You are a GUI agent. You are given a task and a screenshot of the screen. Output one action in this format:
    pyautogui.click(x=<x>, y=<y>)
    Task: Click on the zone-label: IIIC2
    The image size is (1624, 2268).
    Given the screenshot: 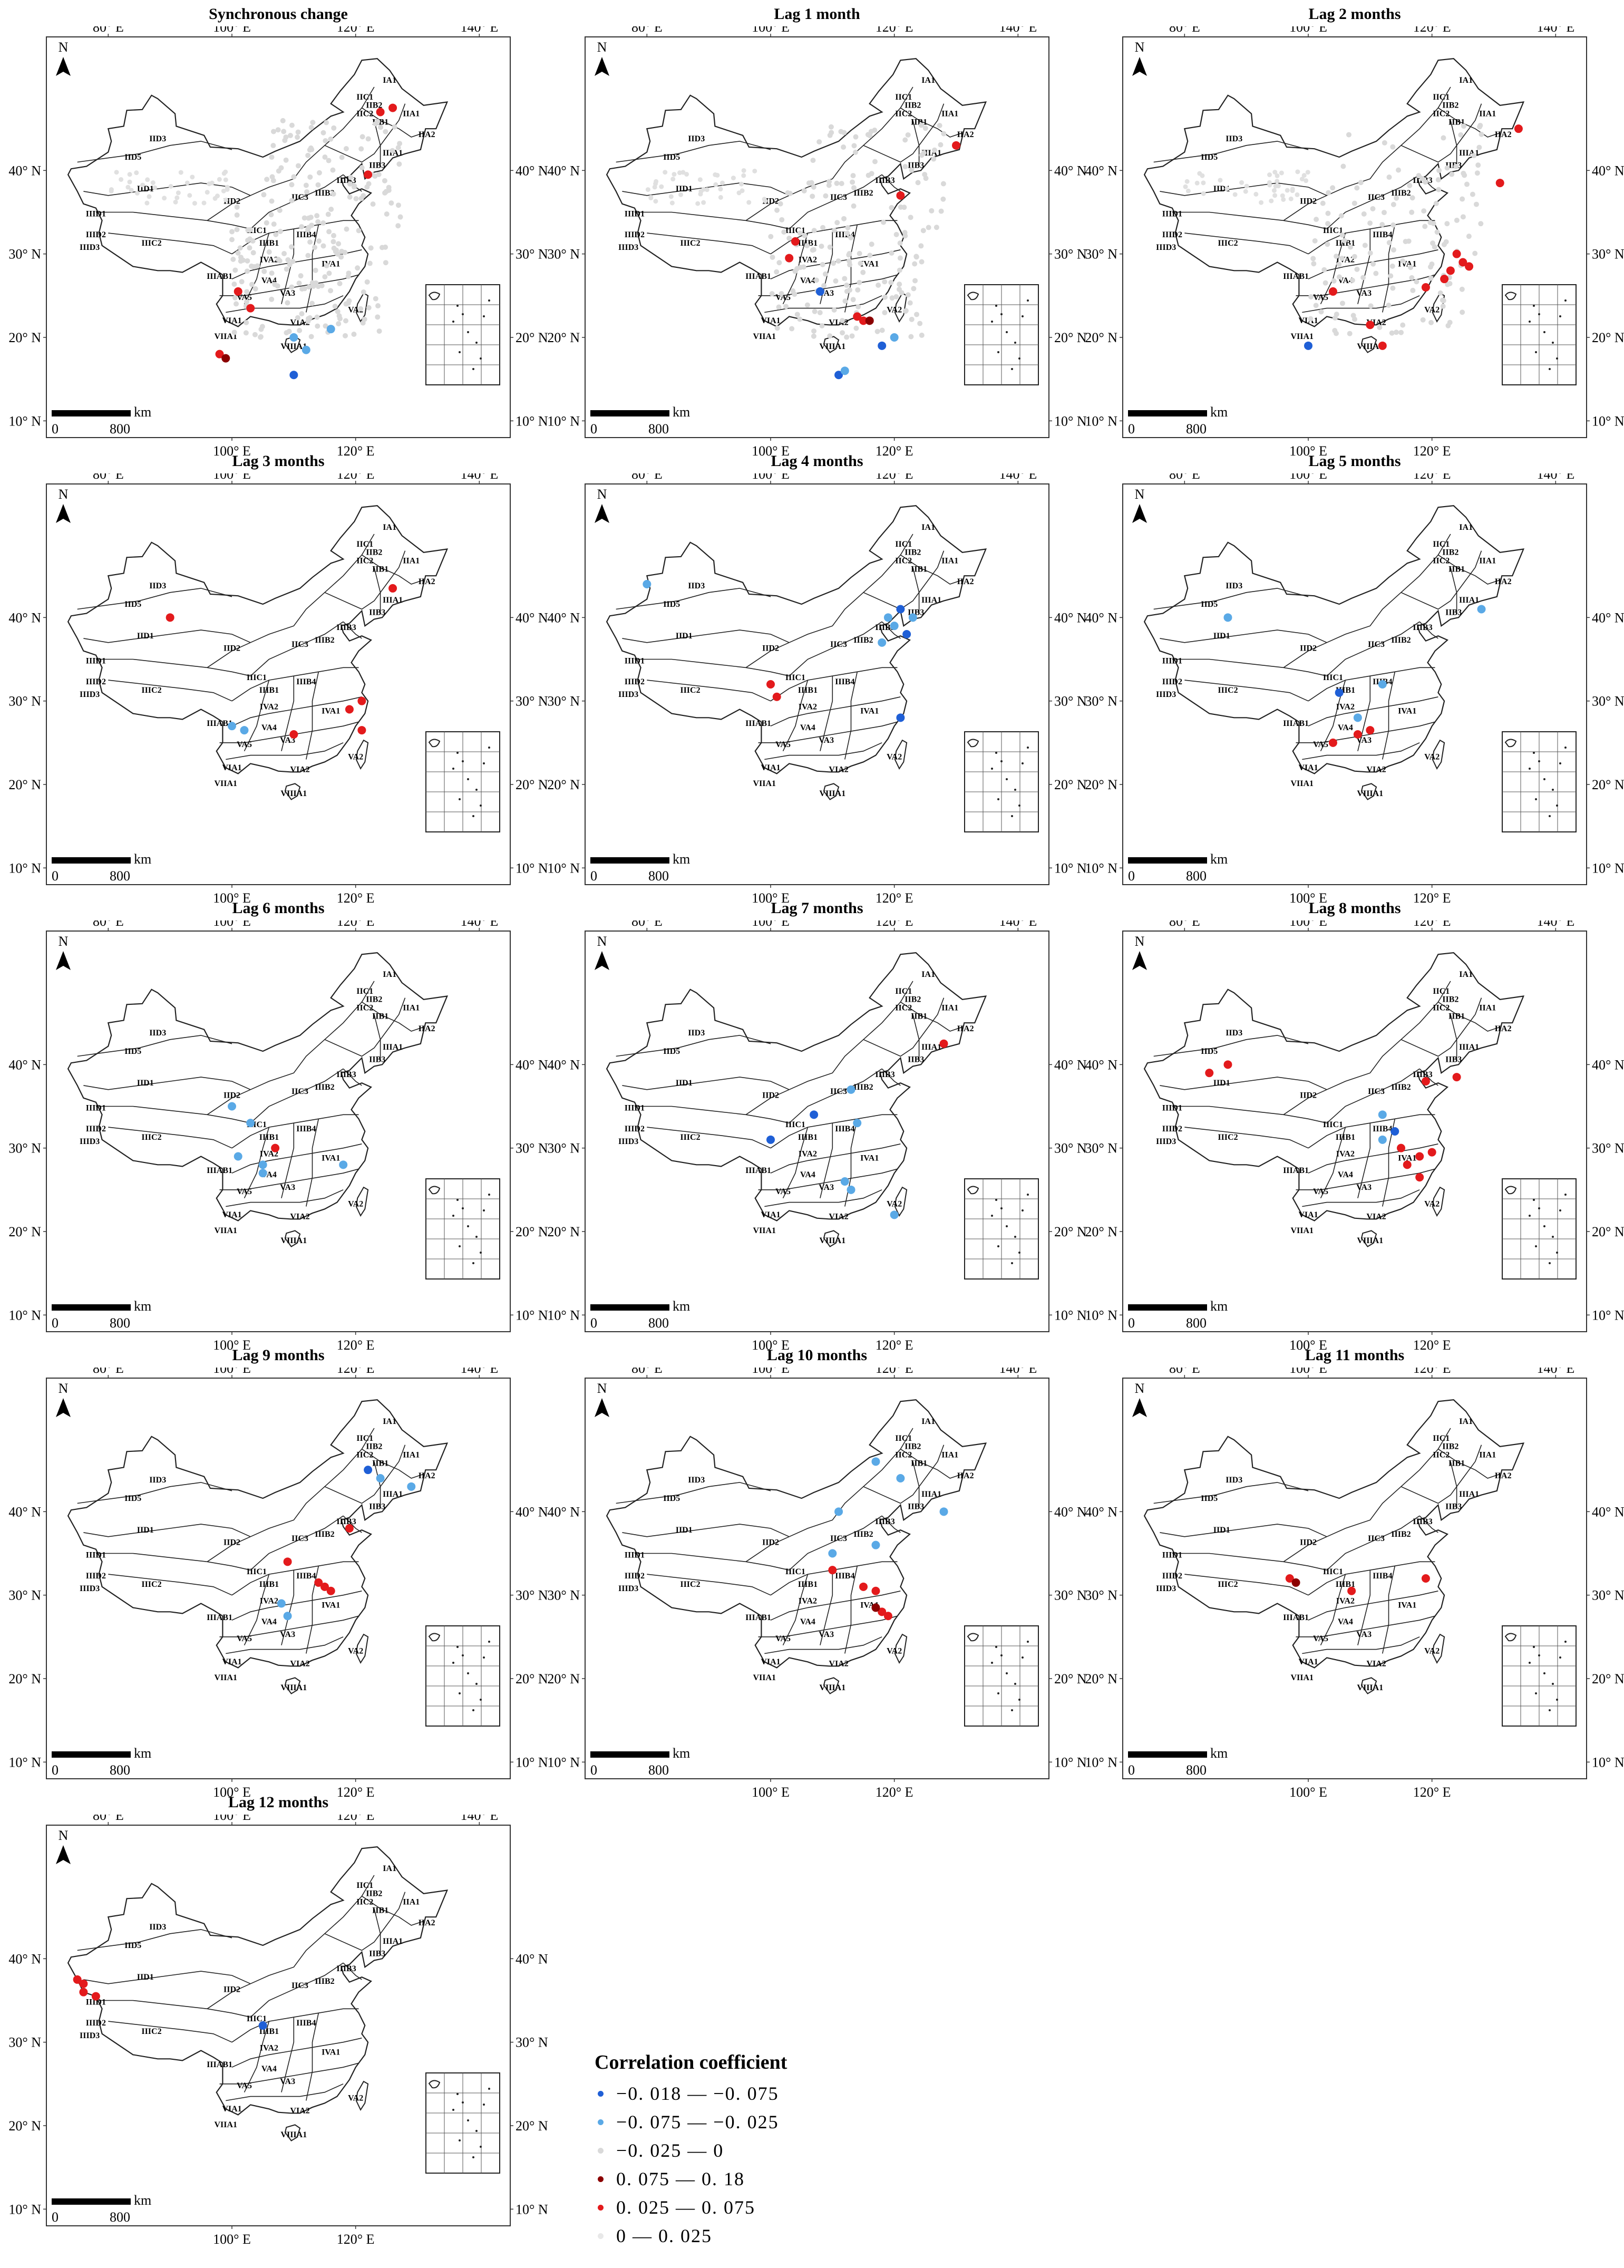 What is the action you would take?
    pyautogui.click(x=690, y=243)
    